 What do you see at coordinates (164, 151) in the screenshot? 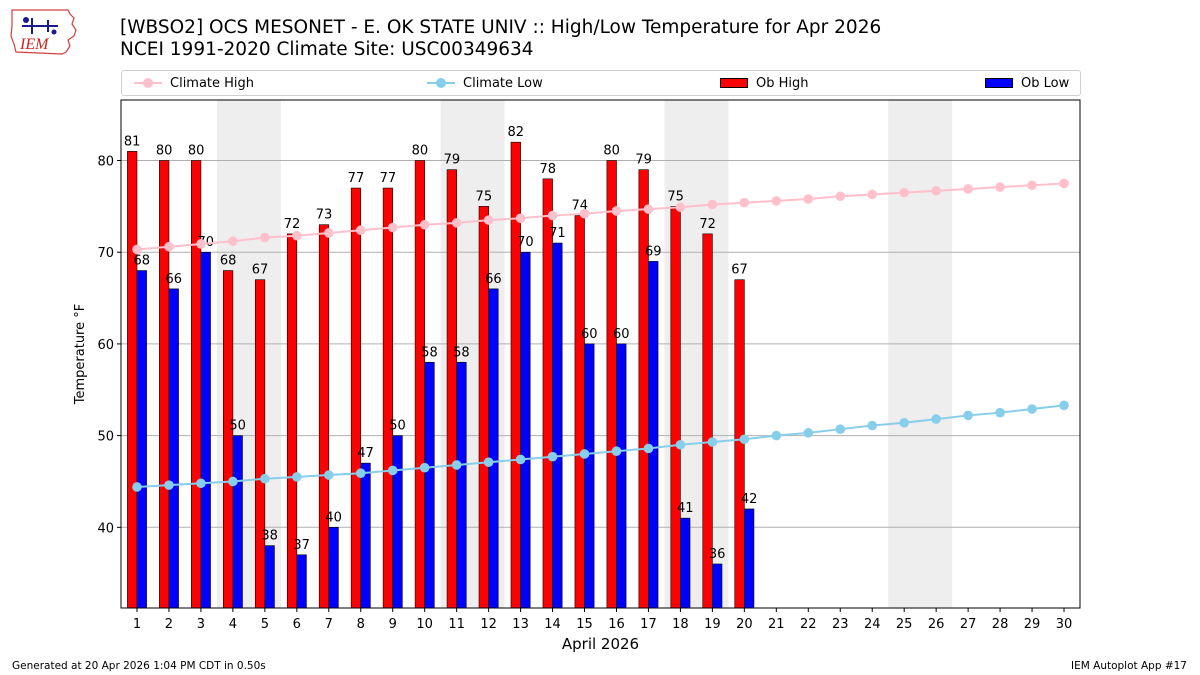
I see `ob-high-label: 80` at bounding box center [164, 151].